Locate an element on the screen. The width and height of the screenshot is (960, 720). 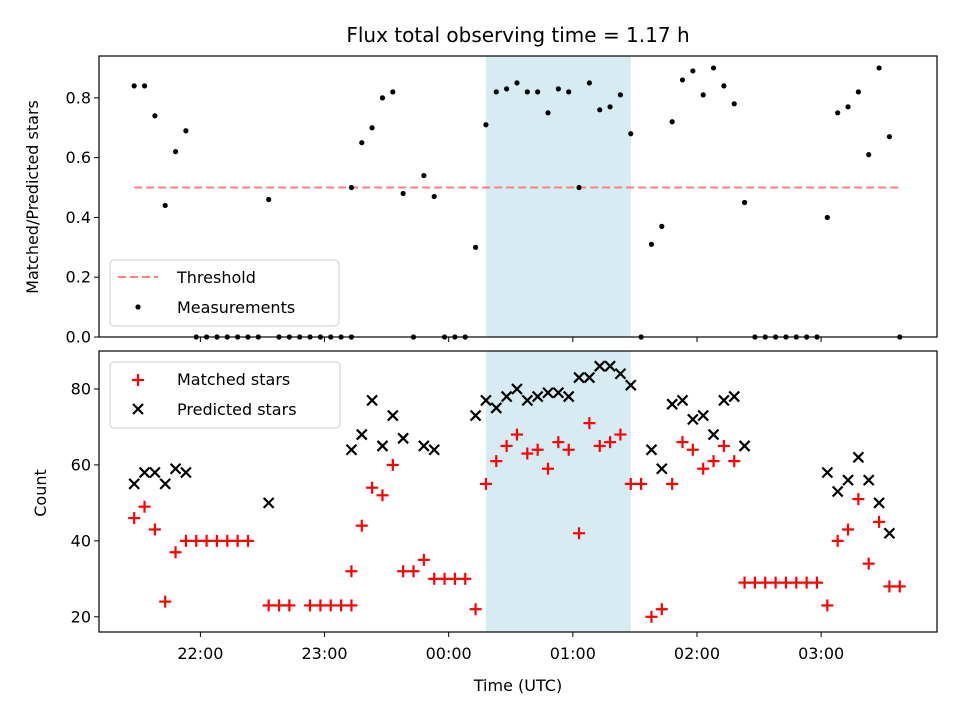
x-tick-label: 23:00 is located at coordinates (324, 653).